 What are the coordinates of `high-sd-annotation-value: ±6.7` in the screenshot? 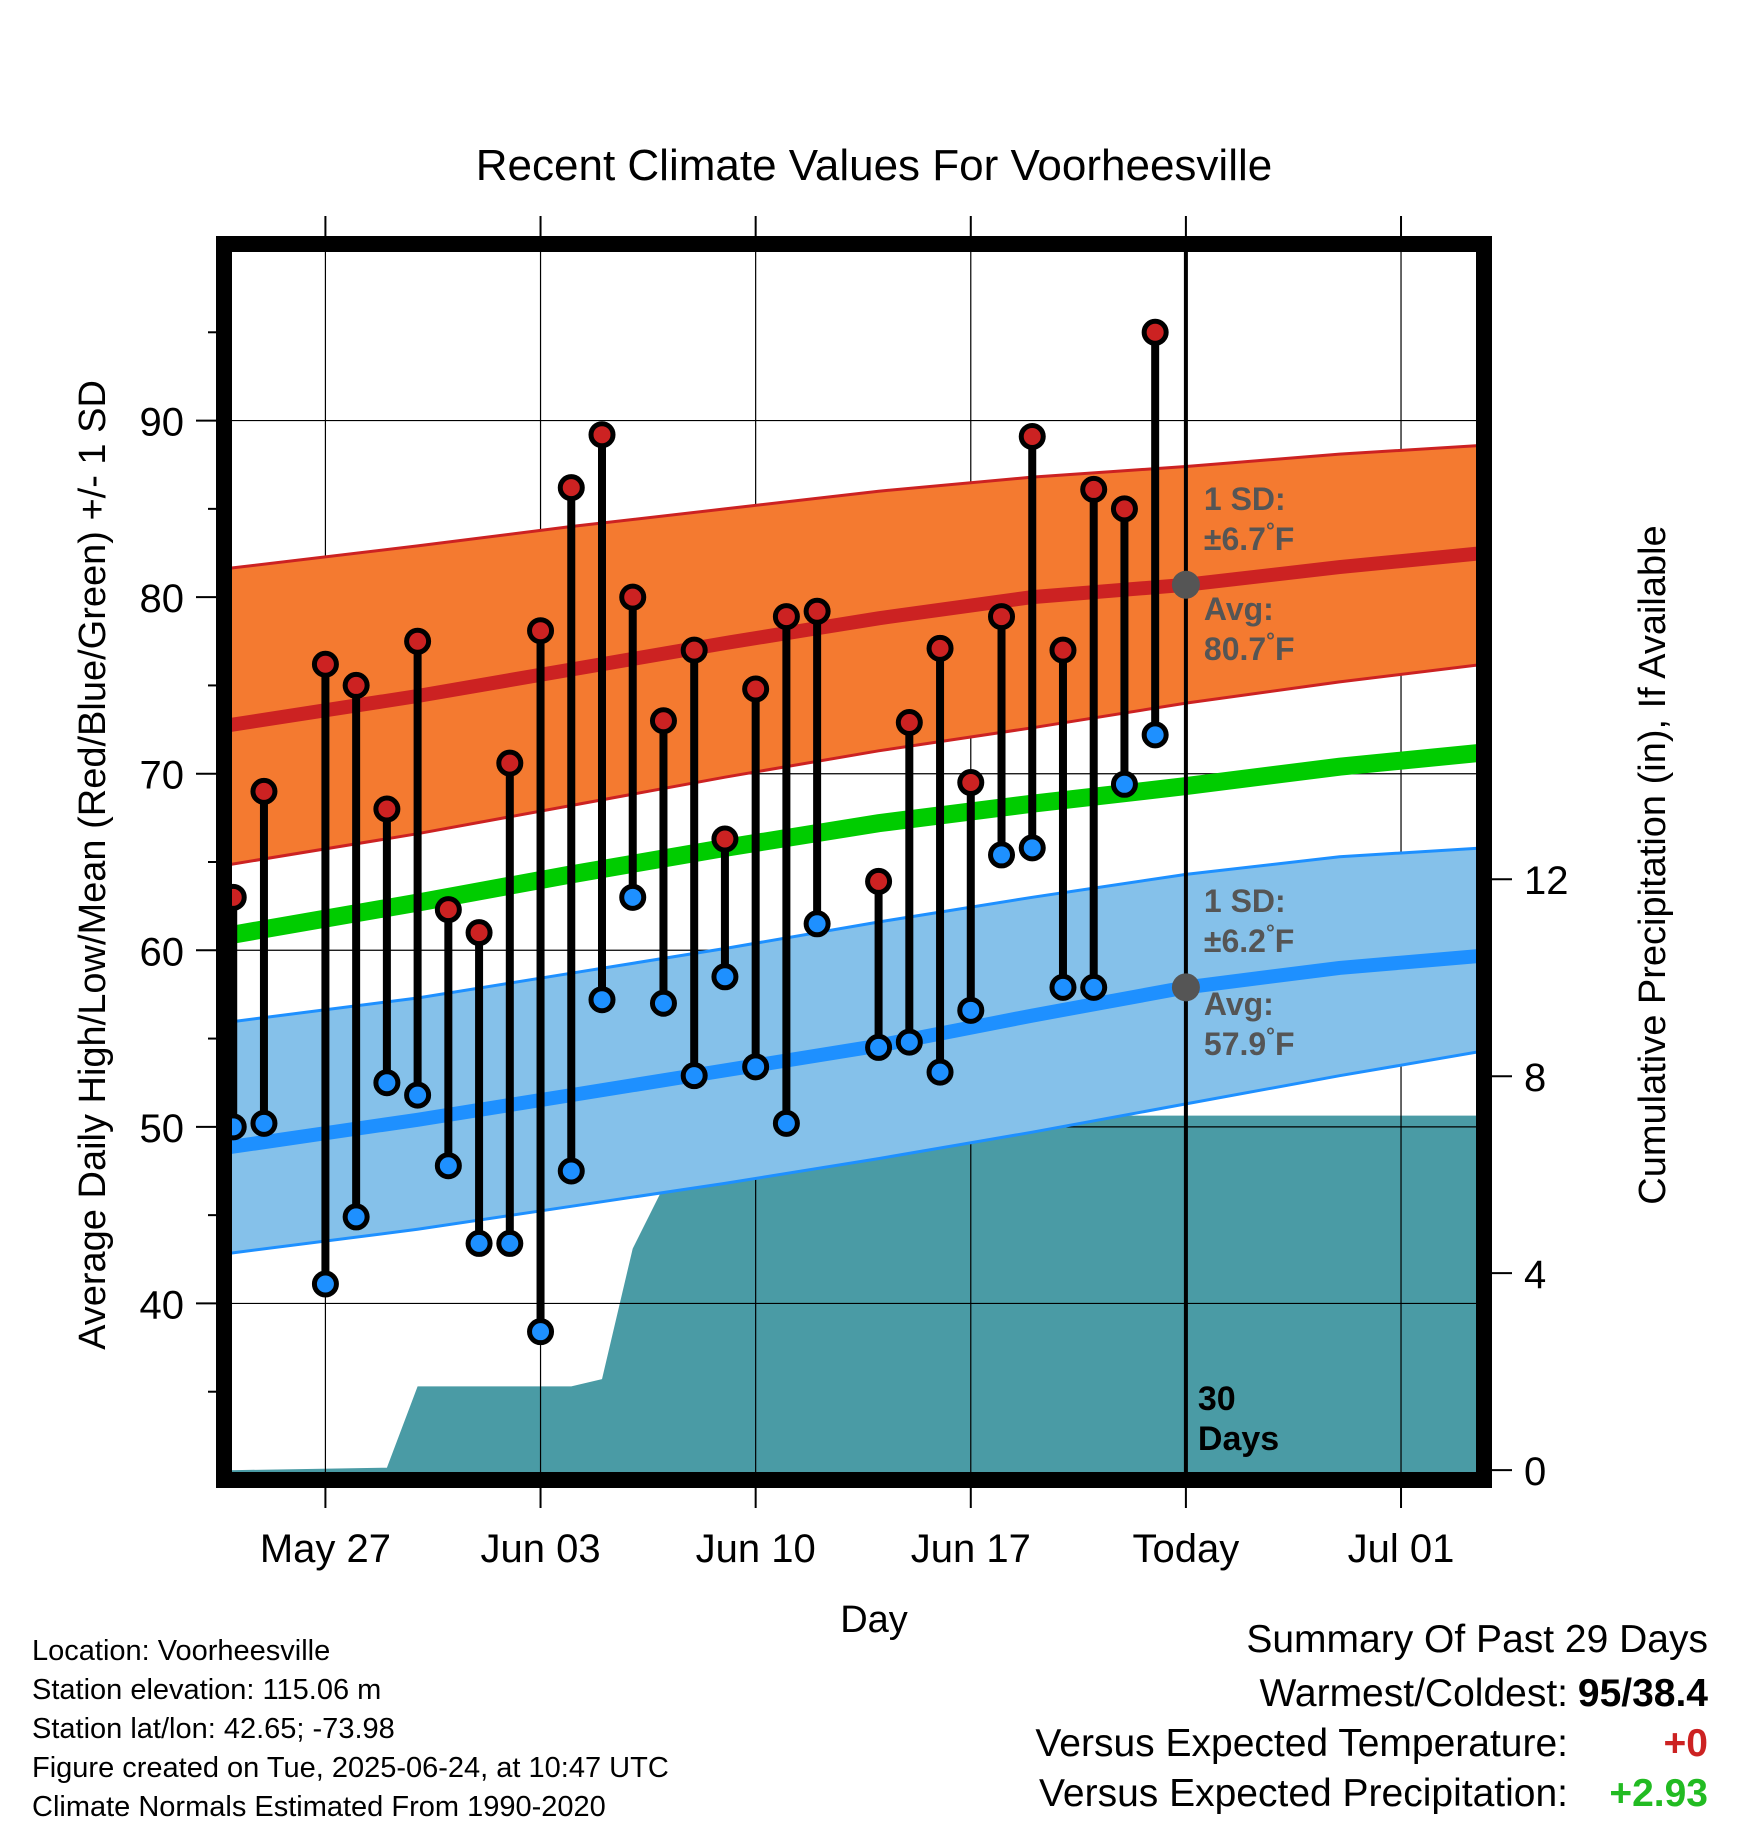 It's located at (1235, 539).